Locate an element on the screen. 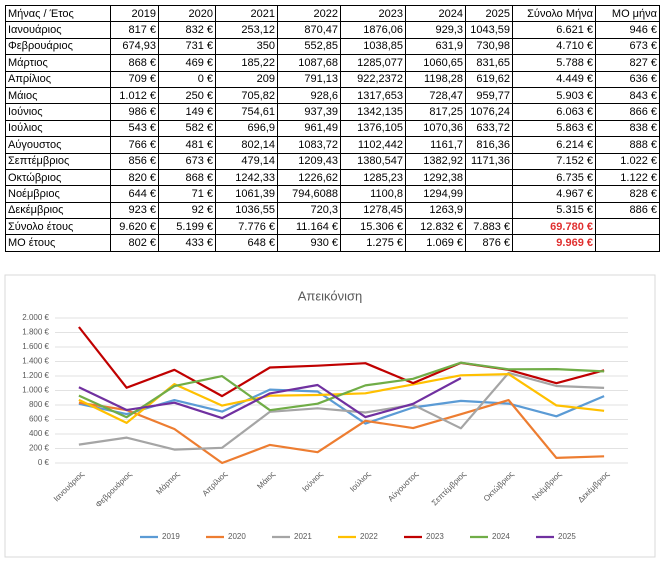 The image size is (664, 562). table-cell: 7.152 € is located at coordinates (554, 161).